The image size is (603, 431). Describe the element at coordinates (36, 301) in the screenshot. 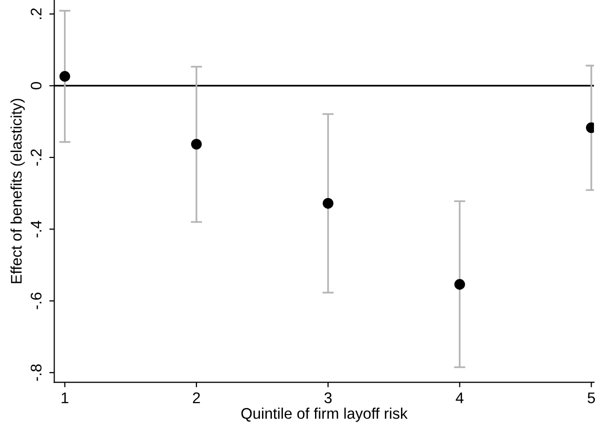

I see `y-tick-label: -.6` at that location.